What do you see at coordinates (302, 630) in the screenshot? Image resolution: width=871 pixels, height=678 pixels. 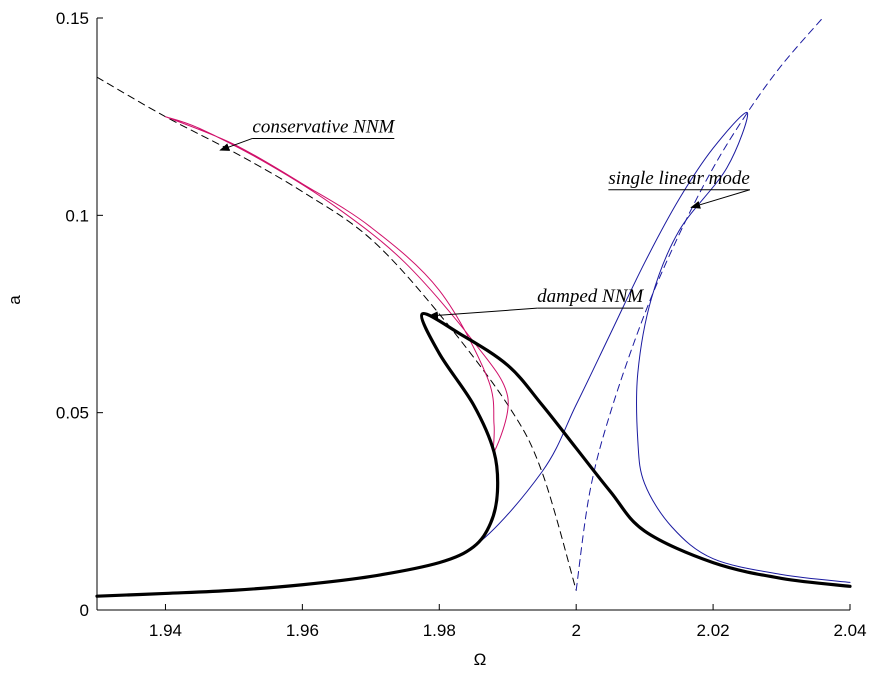 I see `x-tick-label: 1.96` at bounding box center [302, 630].